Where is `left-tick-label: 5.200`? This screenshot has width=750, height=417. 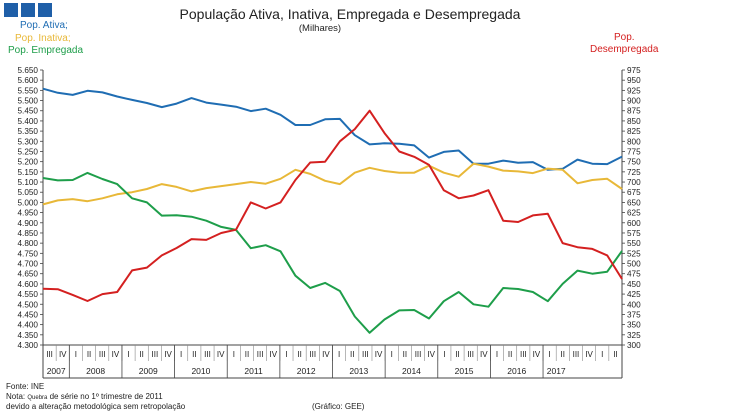 left-tick-label: 5.200 is located at coordinates (28, 162).